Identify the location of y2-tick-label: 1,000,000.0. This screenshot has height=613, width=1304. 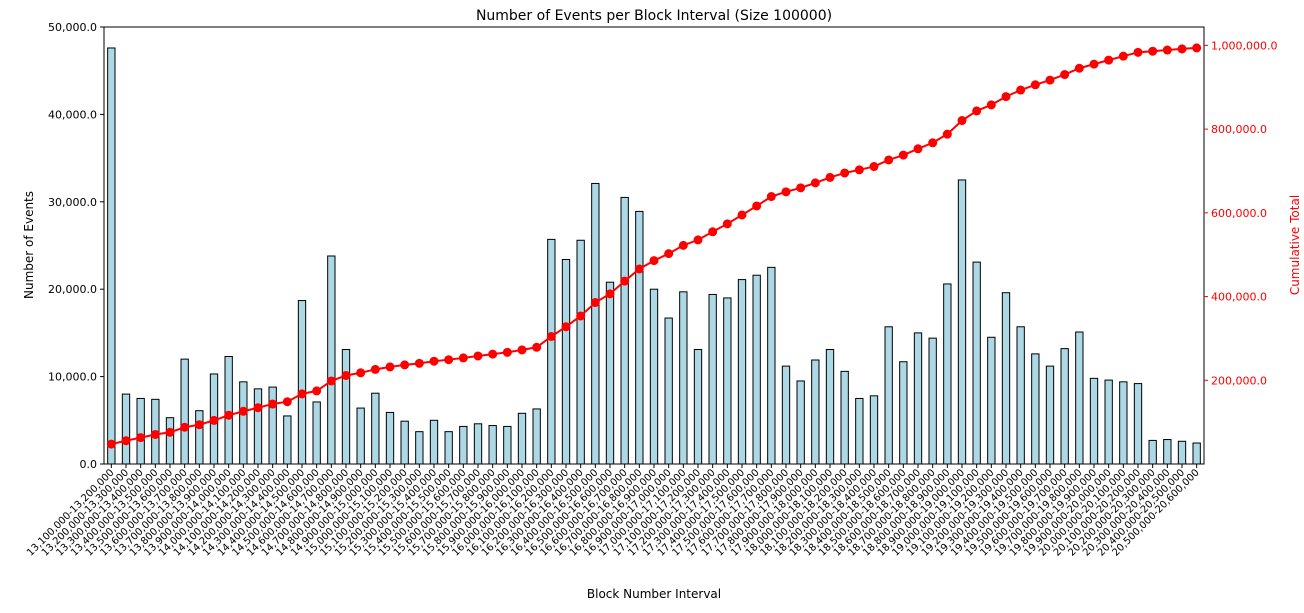
(1244, 45).